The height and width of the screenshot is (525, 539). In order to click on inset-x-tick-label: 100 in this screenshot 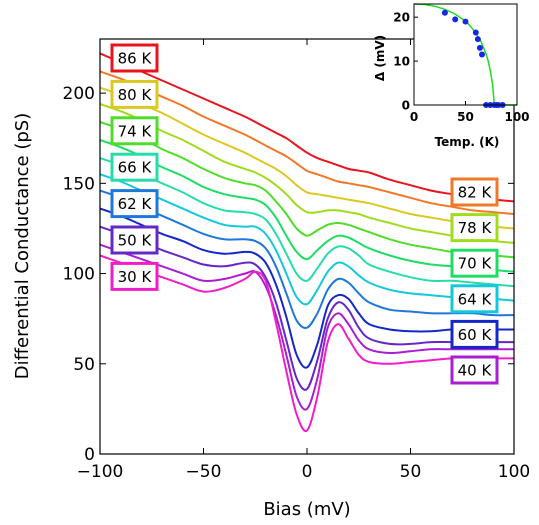, I will do `click(516, 117)`.